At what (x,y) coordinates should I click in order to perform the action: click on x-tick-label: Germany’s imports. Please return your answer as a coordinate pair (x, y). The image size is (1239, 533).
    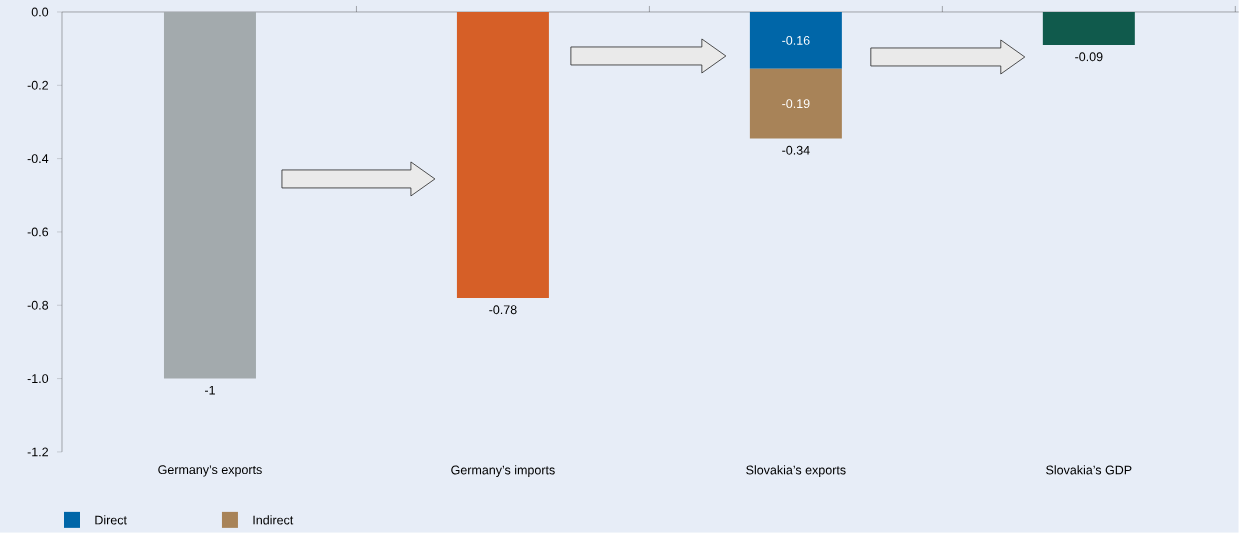
    Looking at the image, I should click on (503, 471).